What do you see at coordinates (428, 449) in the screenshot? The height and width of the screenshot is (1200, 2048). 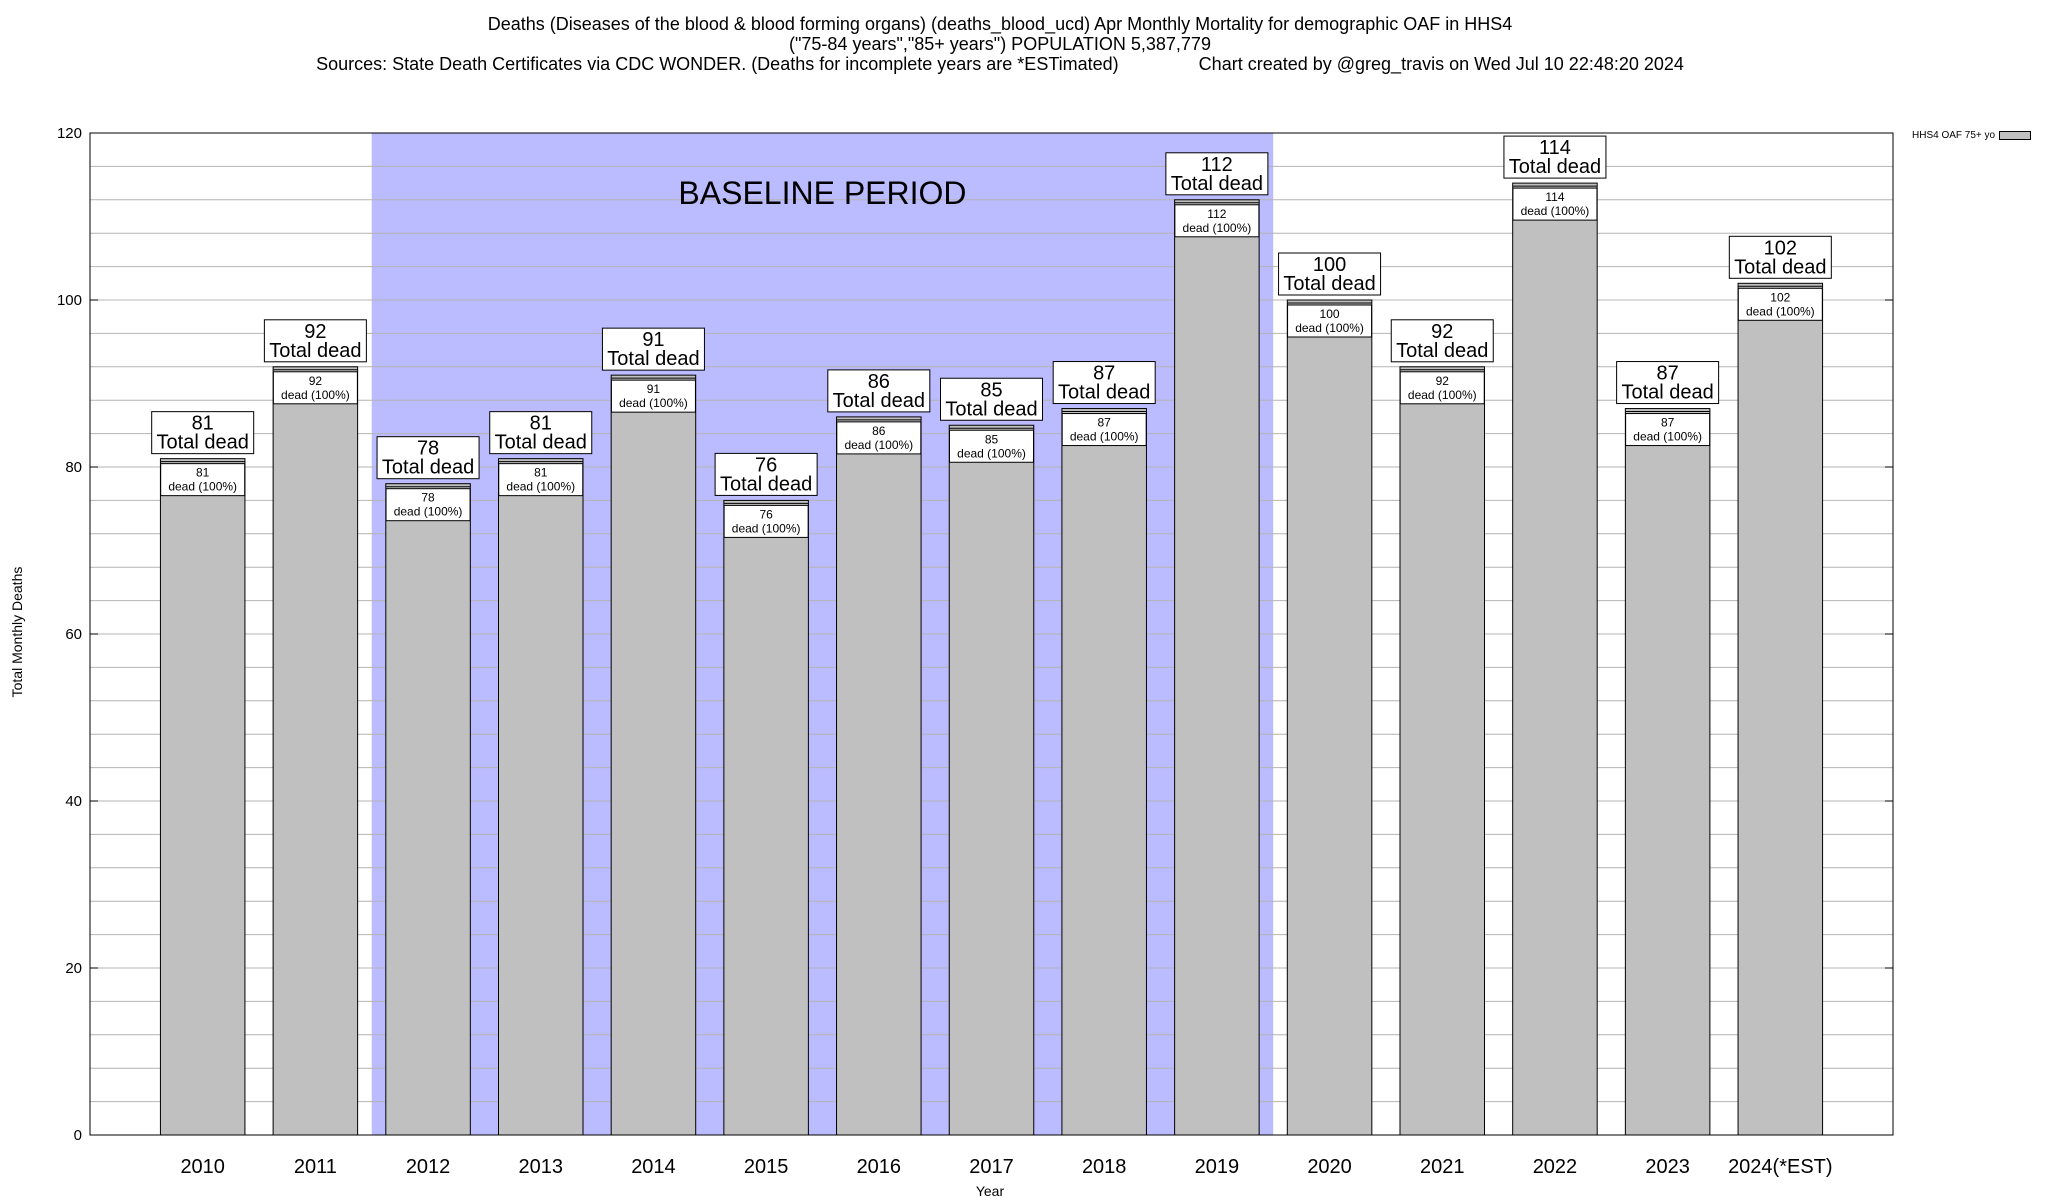 I see `total-label-value: 78` at bounding box center [428, 449].